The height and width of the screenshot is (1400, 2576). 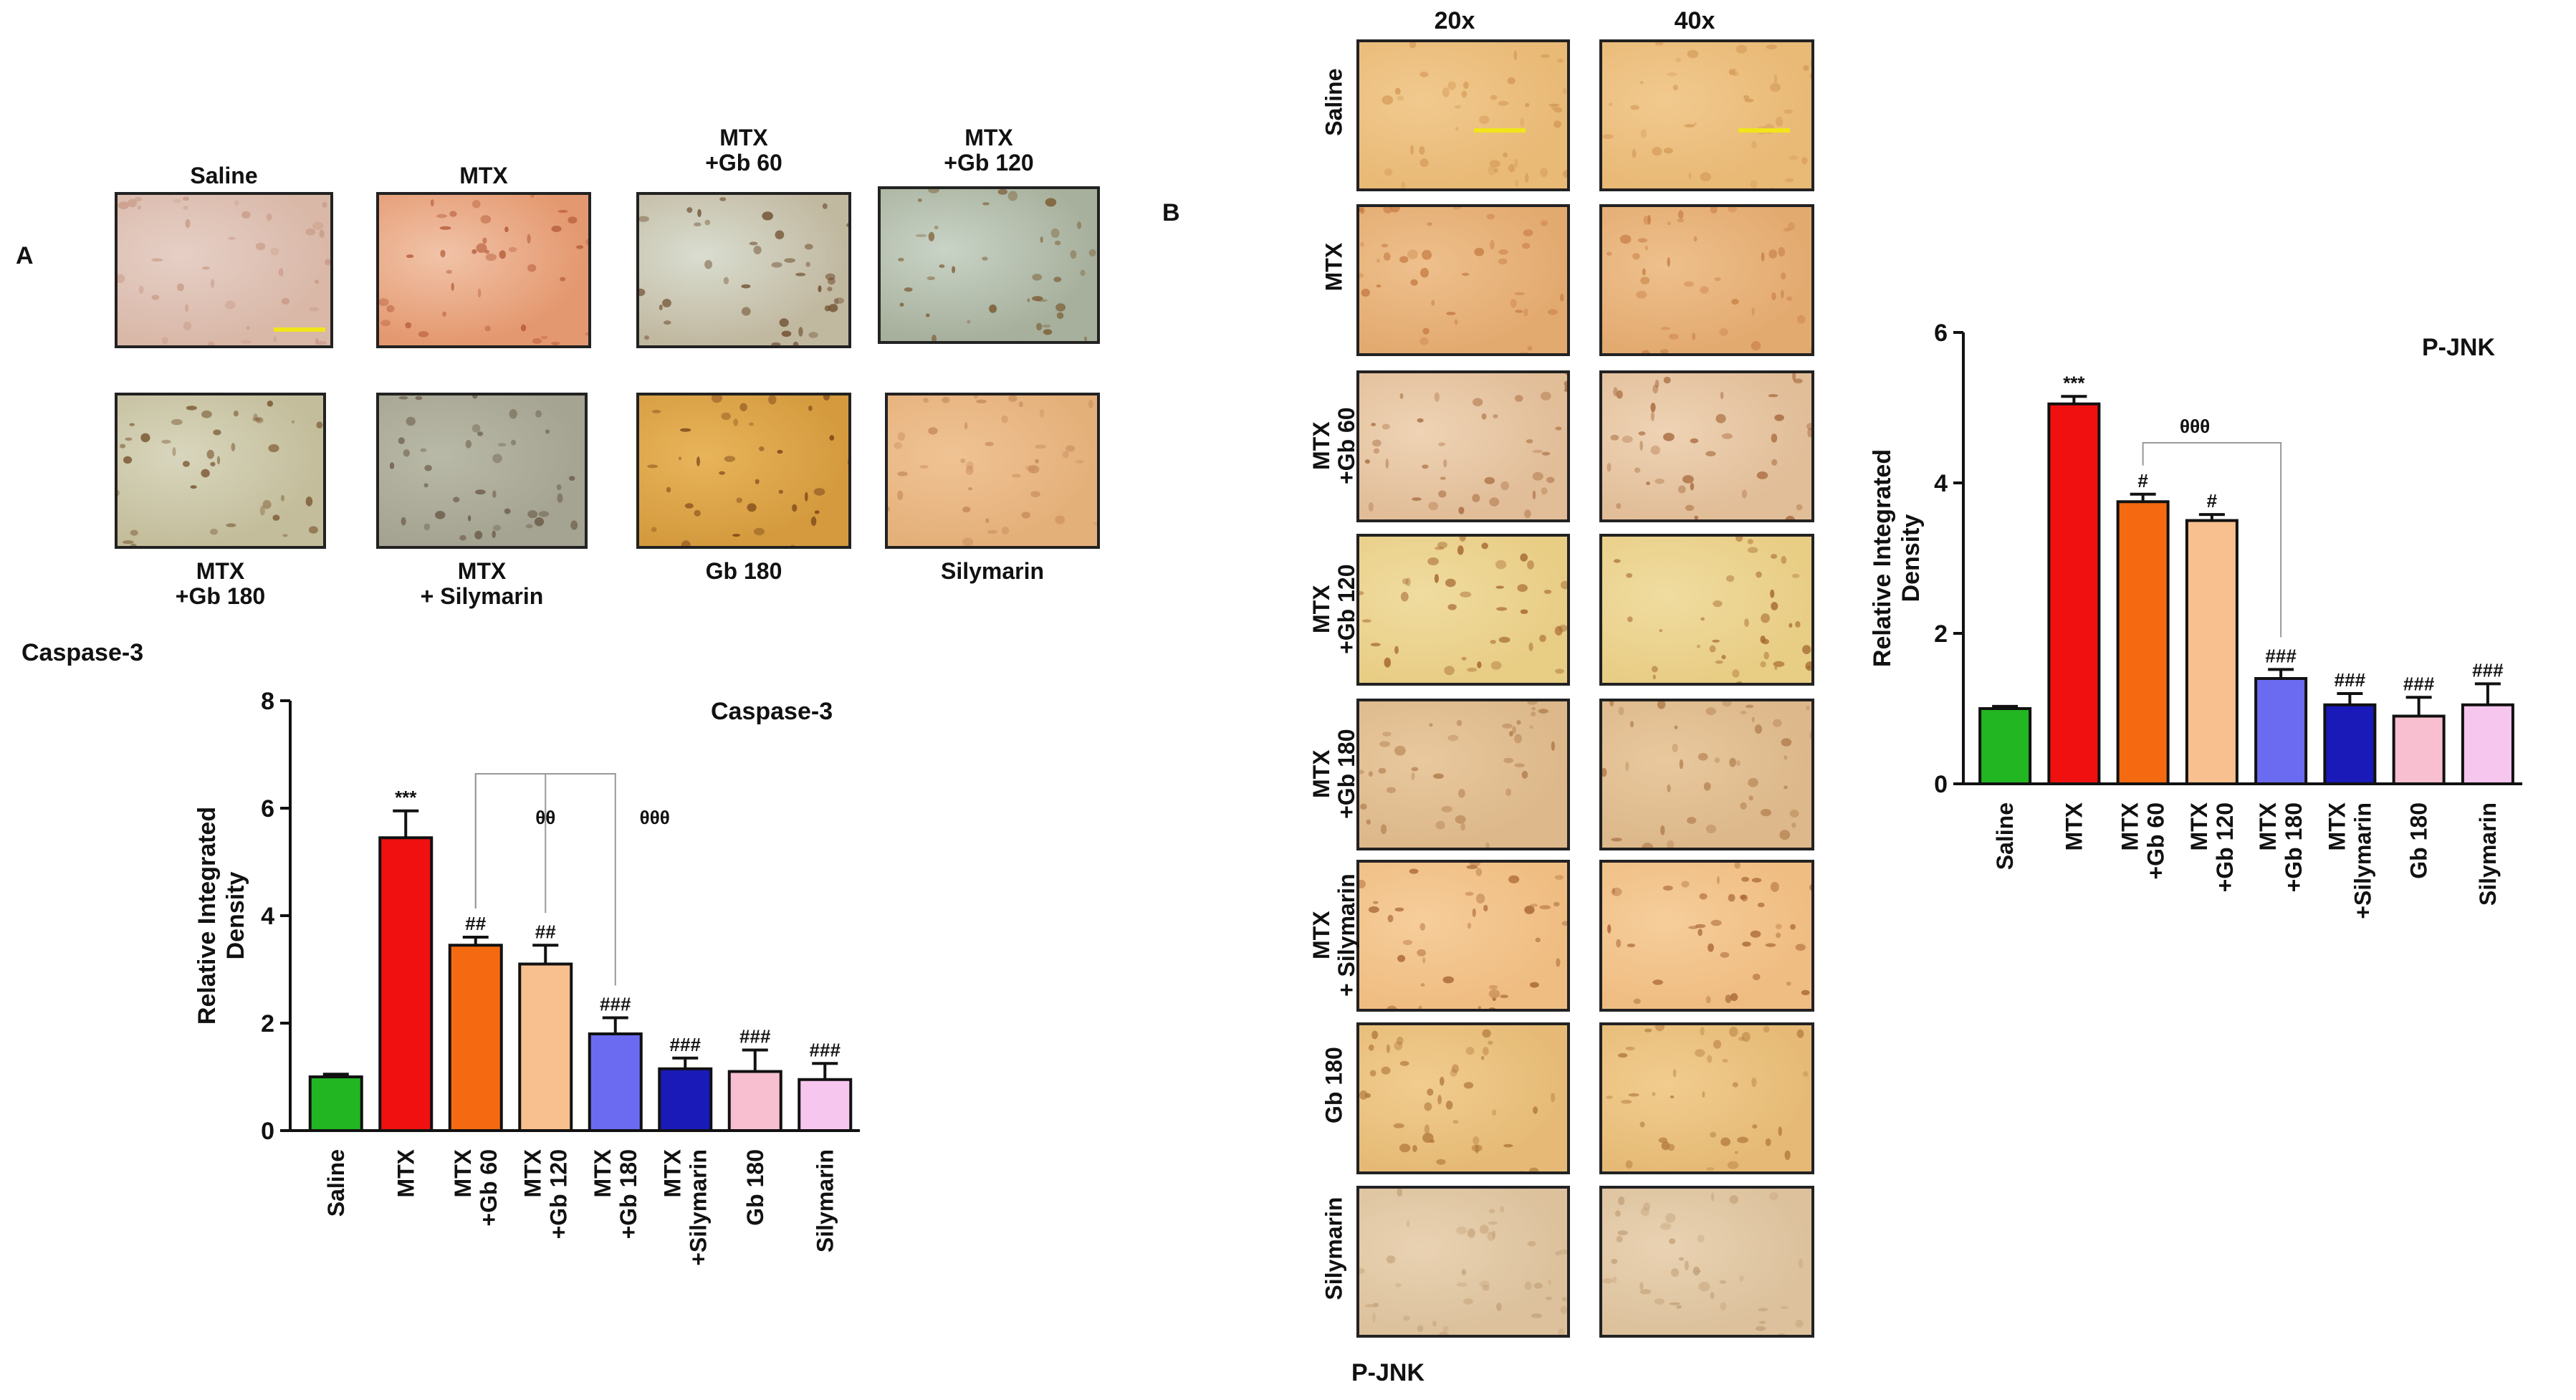 What do you see at coordinates (2199, 826) in the screenshot?
I see `category-label-mtx-gb-120-1: MTX` at bounding box center [2199, 826].